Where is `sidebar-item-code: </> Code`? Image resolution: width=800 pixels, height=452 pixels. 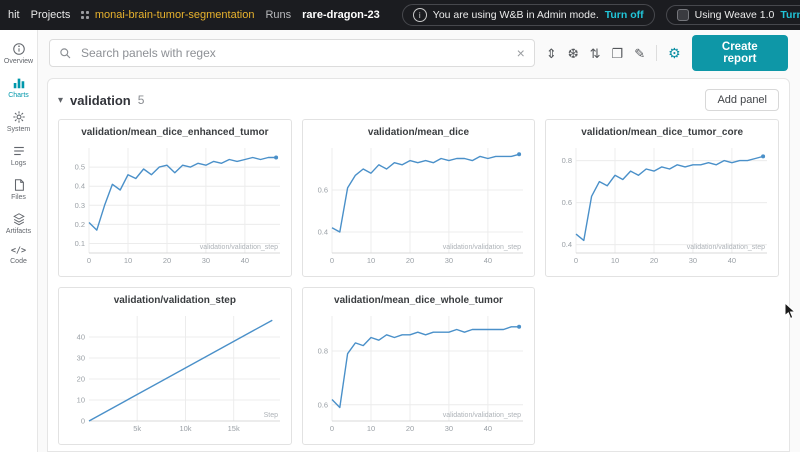 sidebar-item-code: </> Code is located at coordinates (18, 255).